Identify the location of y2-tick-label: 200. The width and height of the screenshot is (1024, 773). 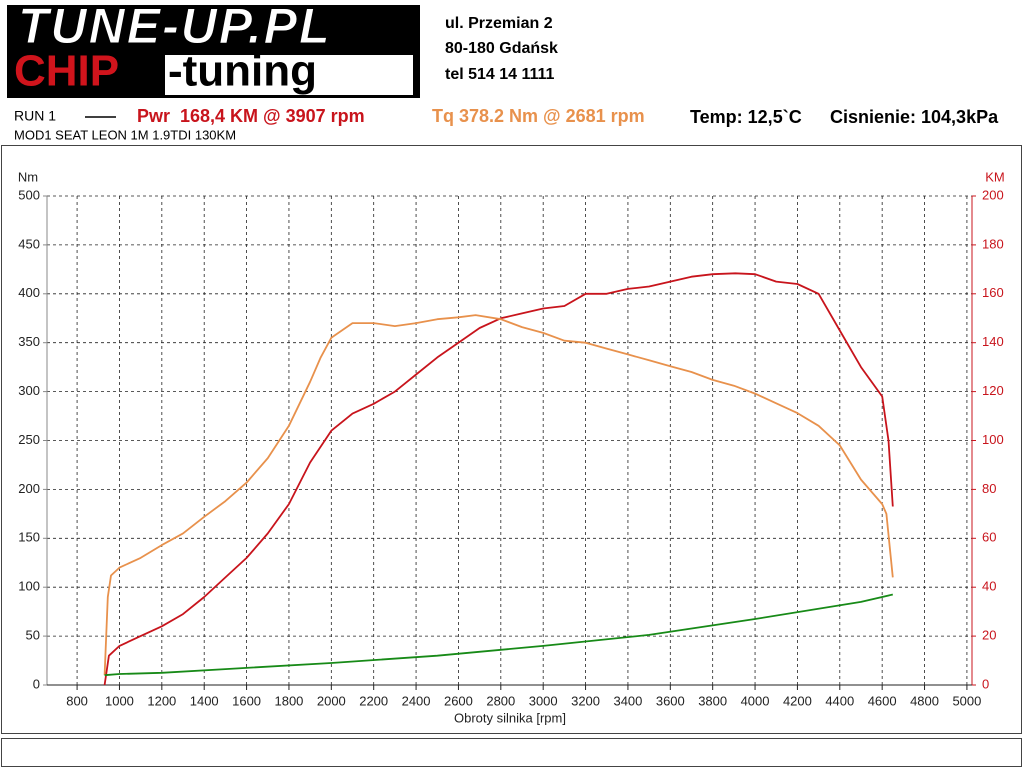
(993, 194).